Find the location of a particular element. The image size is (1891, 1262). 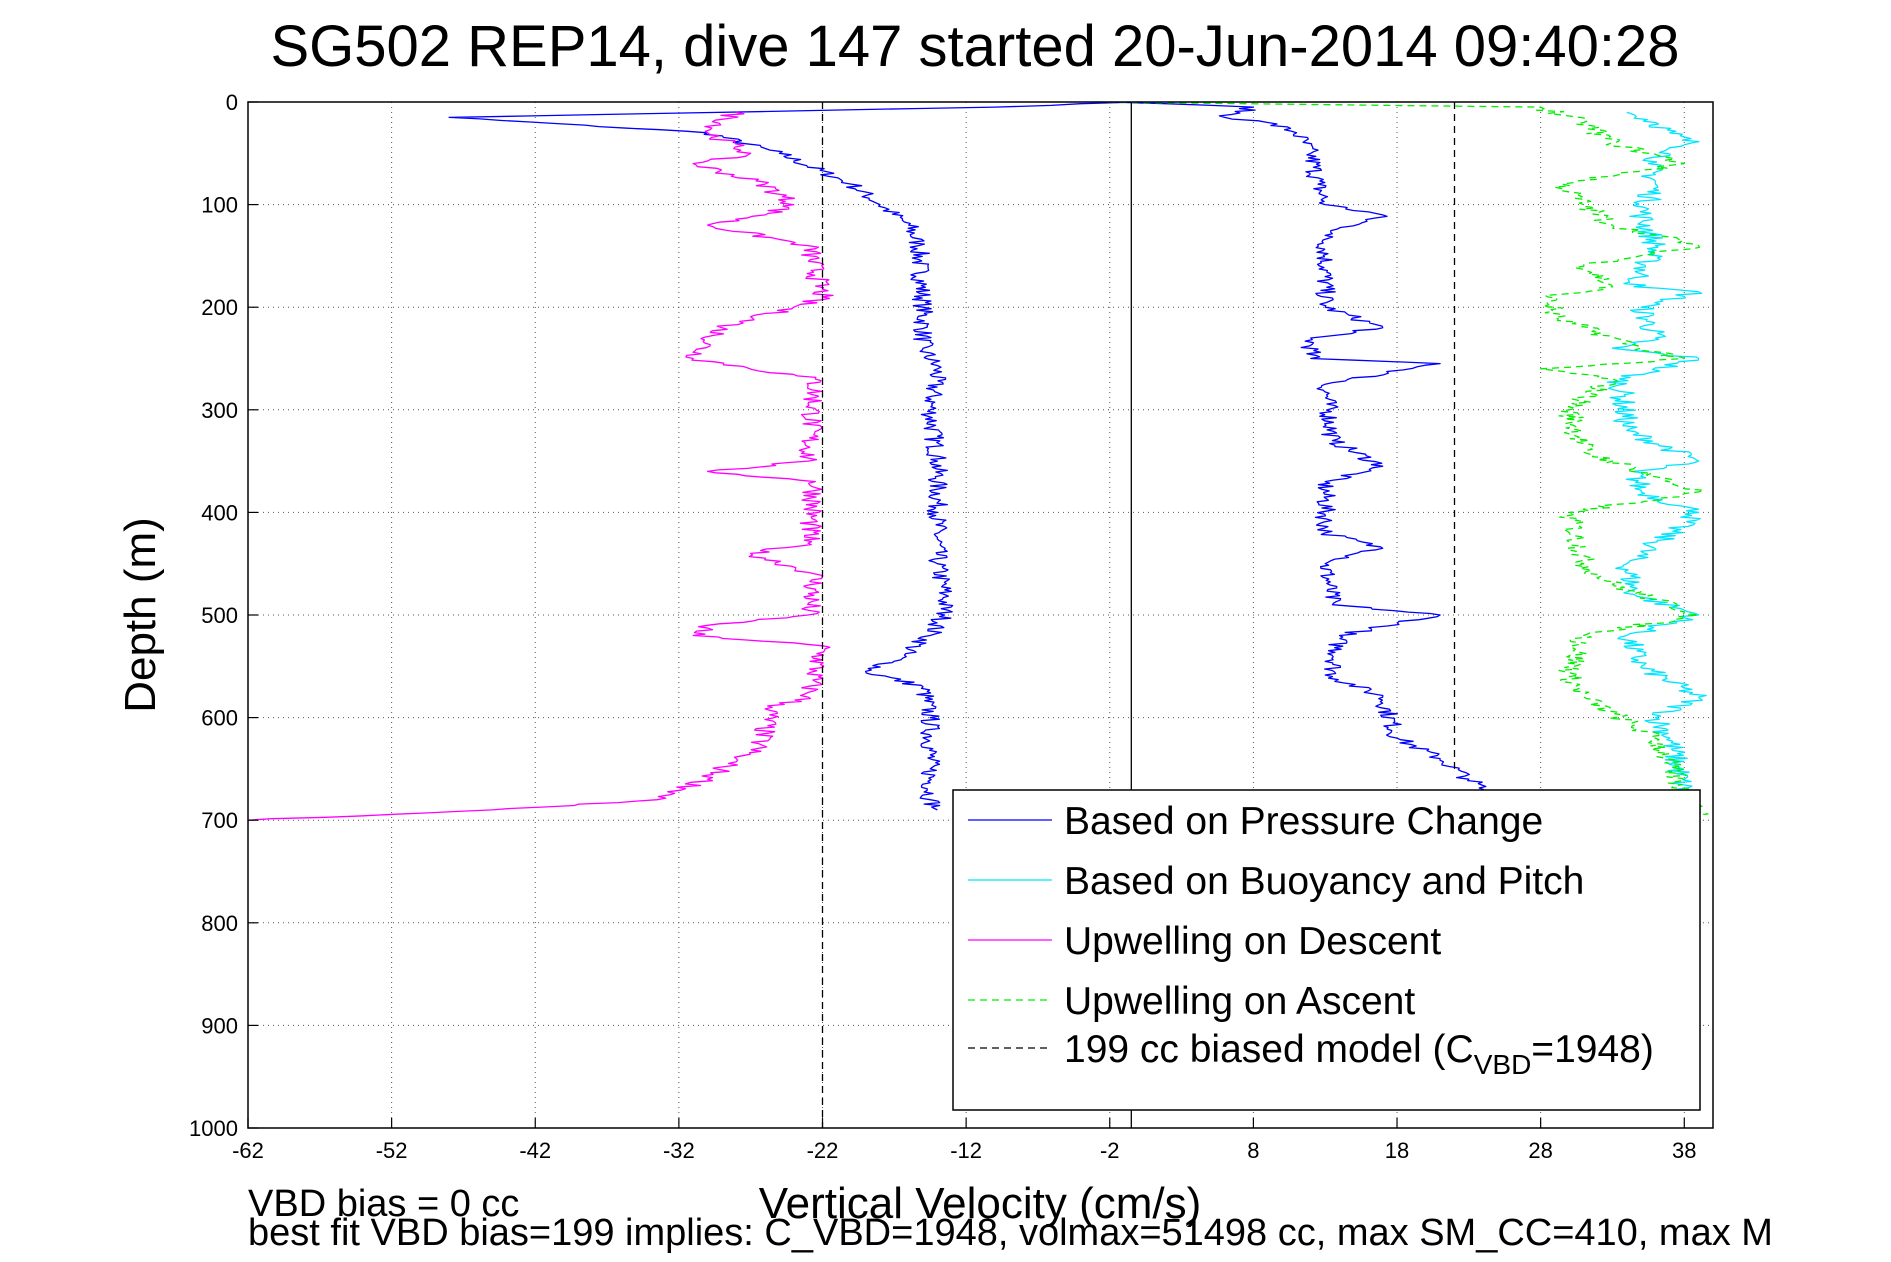

y-tick-label: 100 is located at coordinates (219, 205).